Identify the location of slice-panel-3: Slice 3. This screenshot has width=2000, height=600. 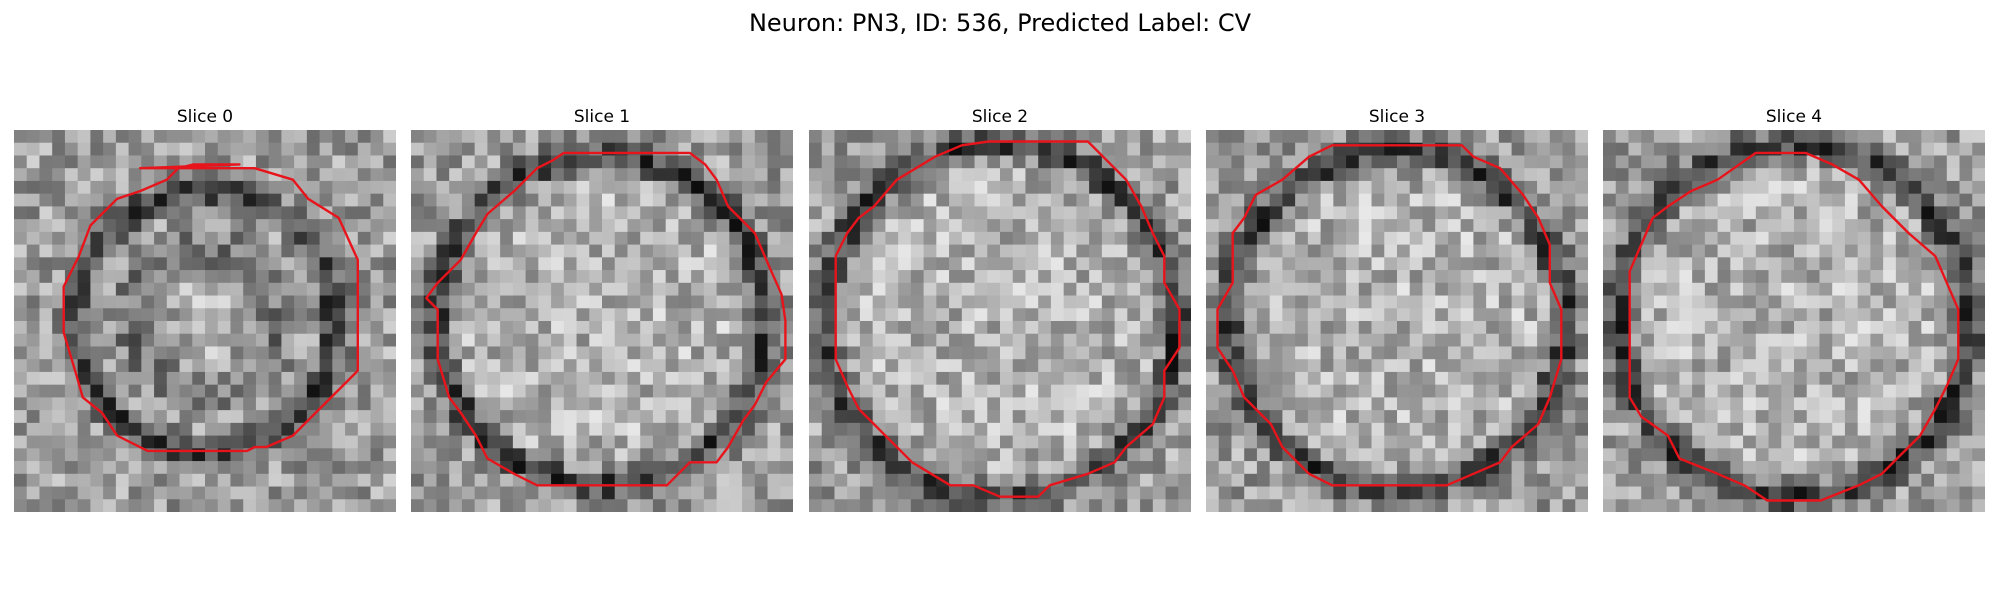
(1397, 308).